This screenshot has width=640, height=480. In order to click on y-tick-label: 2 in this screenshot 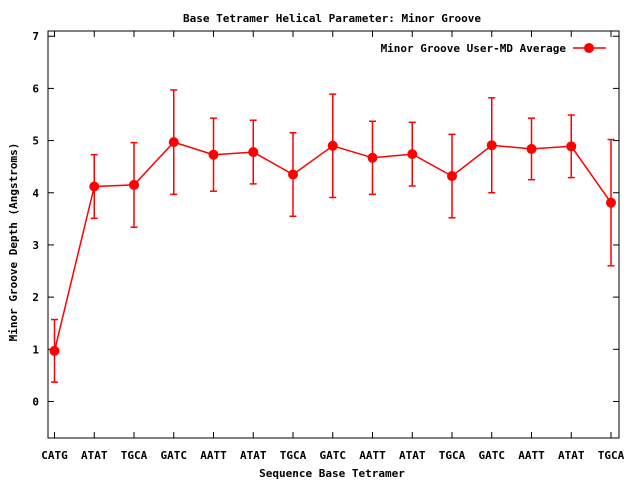, I will do `click(35, 297)`.